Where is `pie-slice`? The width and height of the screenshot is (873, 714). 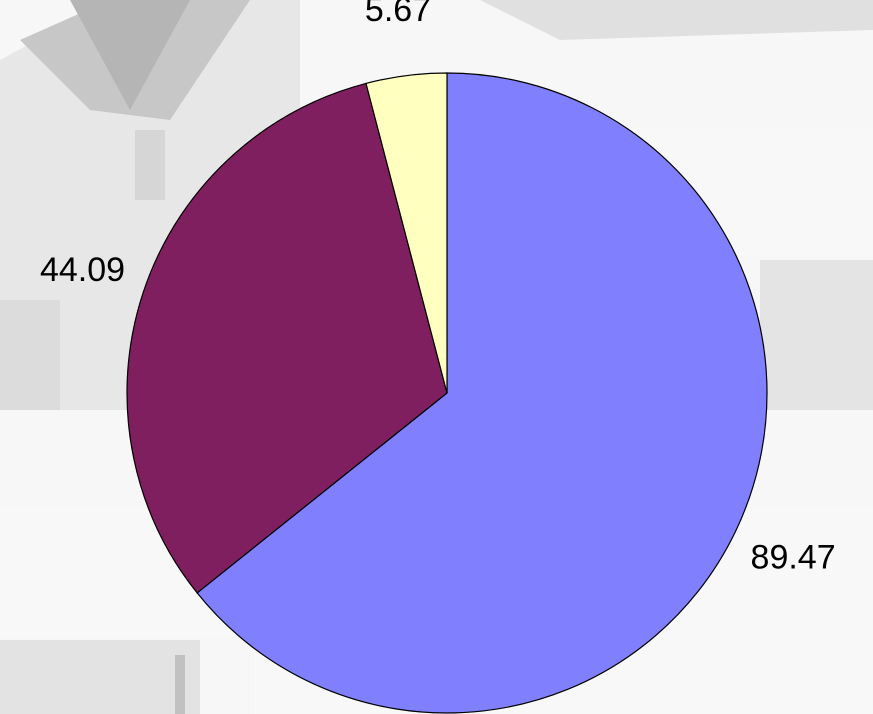 pie-slice is located at coordinates (406, 233).